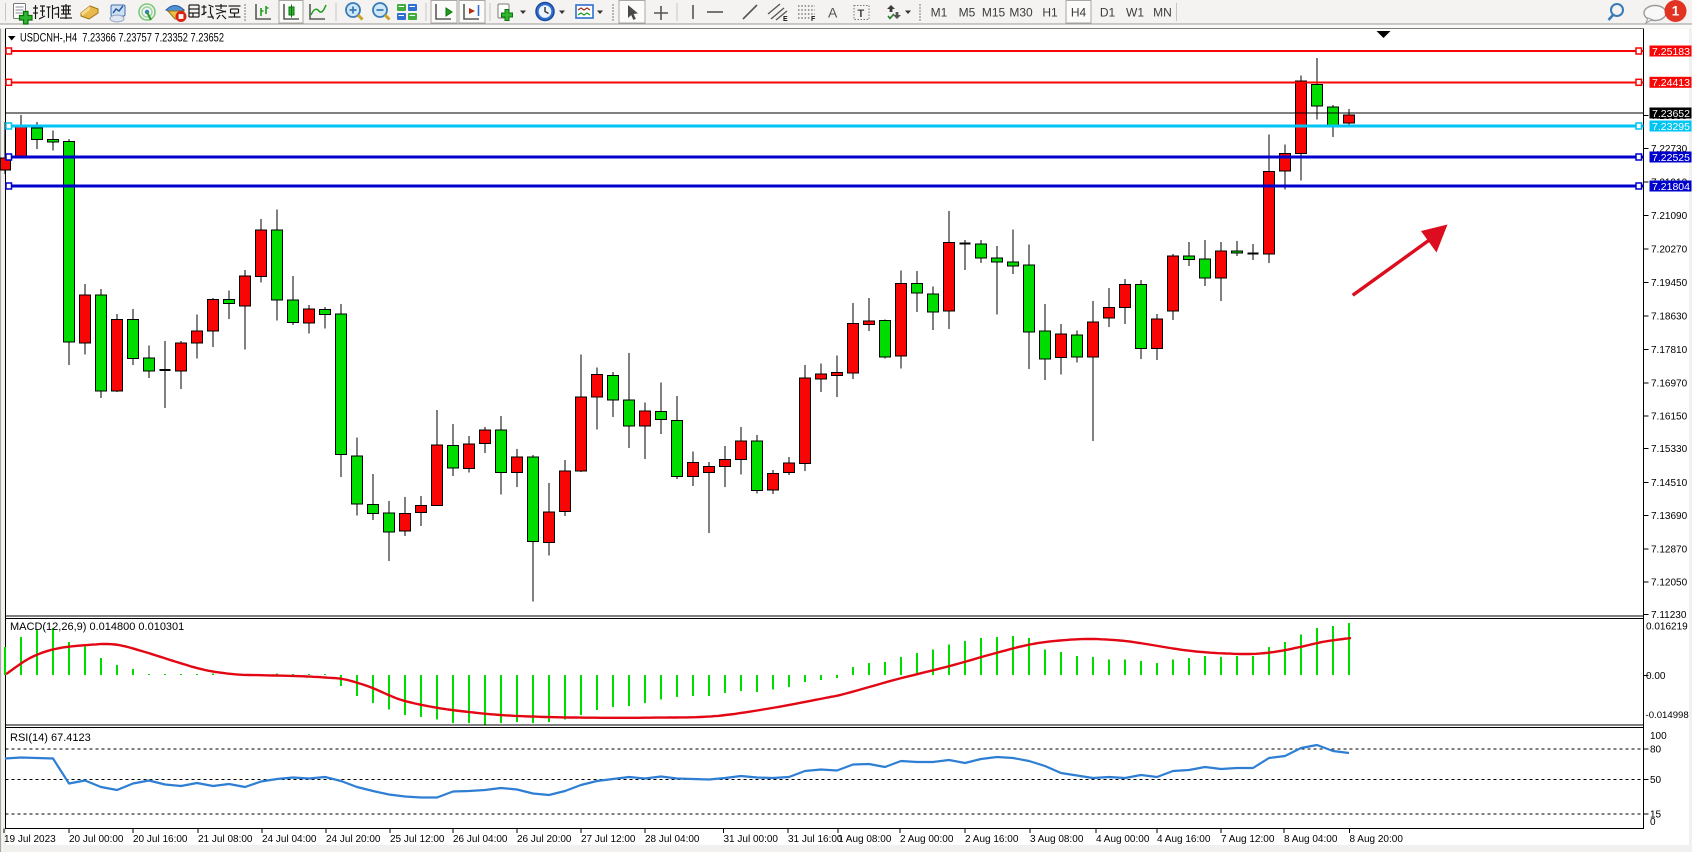  I want to click on svg-text: RSI(14) 67.4123, so click(50, 738).